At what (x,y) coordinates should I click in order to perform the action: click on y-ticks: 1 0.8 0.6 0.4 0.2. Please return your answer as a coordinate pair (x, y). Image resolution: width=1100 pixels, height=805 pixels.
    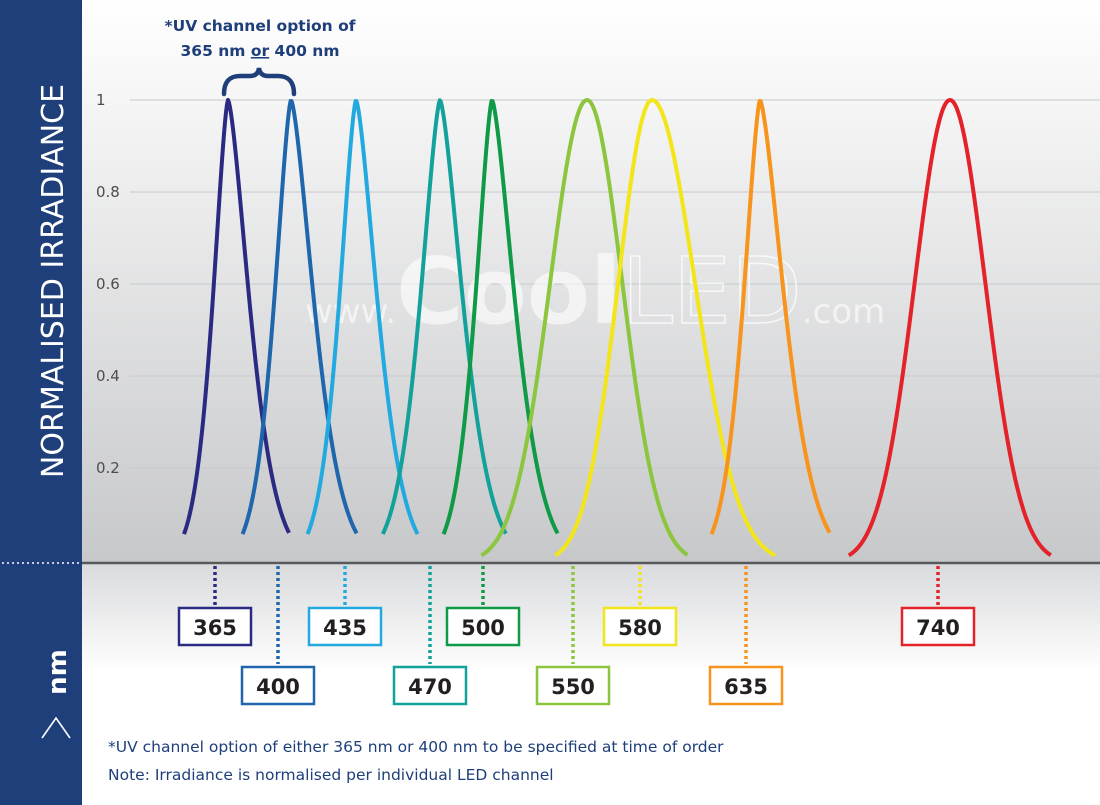
    Looking at the image, I should click on (108, 284).